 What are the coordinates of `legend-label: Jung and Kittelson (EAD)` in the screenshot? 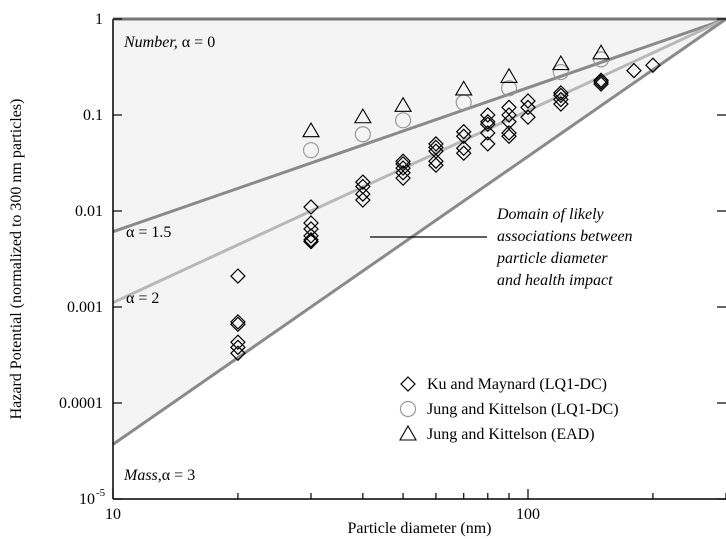 It's located at (511, 434).